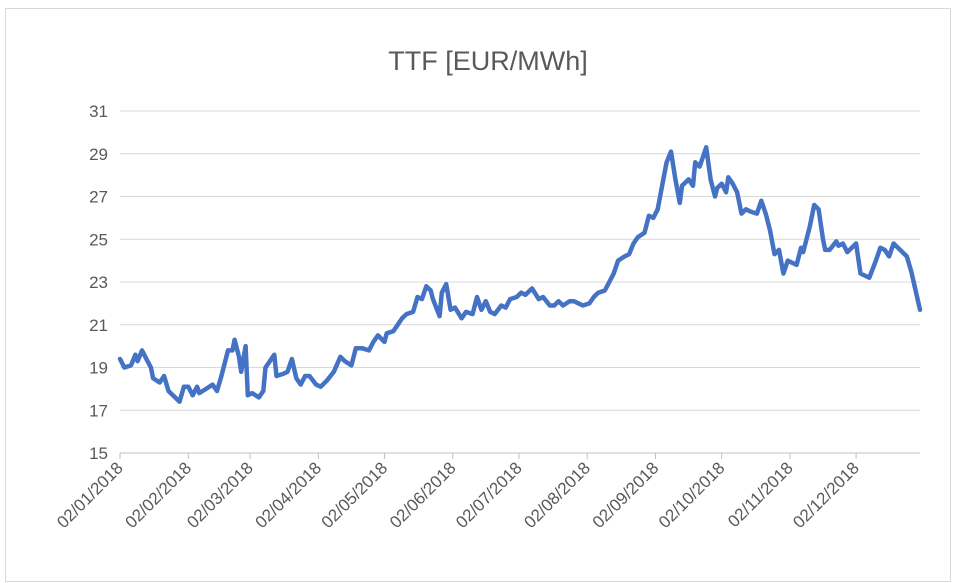 Image resolution: width=957 pixels, height=583 pixels. What do you see at coordinates (98, 410) in the screenshot?
I see `y-tick-label: 17` at bounding box center [98, 410].